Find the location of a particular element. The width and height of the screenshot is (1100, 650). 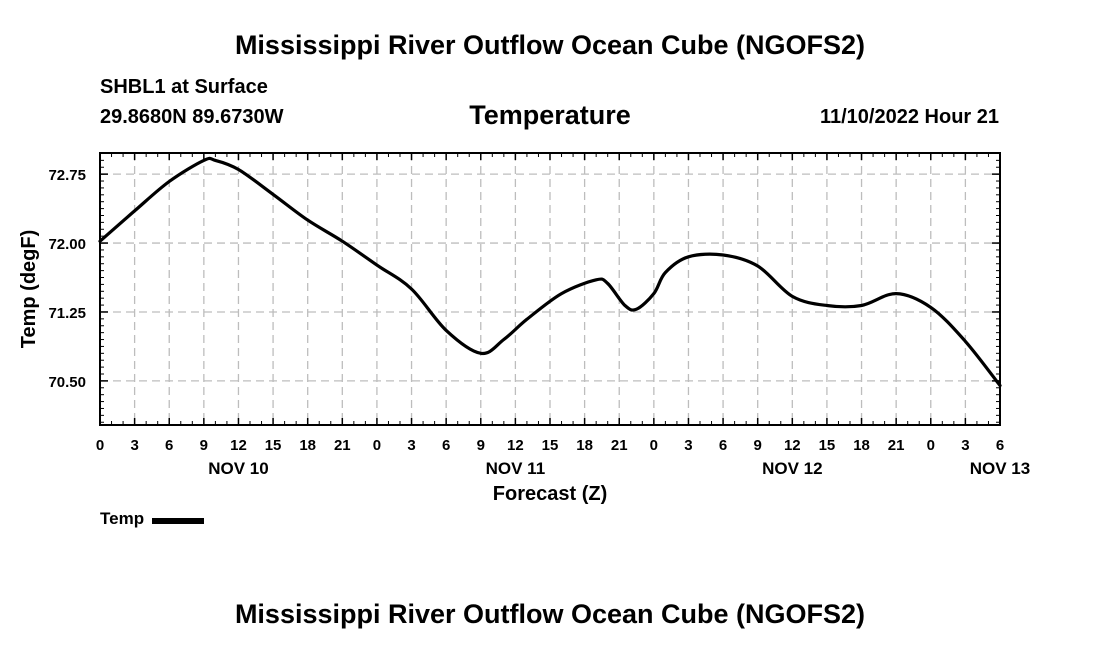

y-tick-label: 72.75 is located at coordinates (67, 175).